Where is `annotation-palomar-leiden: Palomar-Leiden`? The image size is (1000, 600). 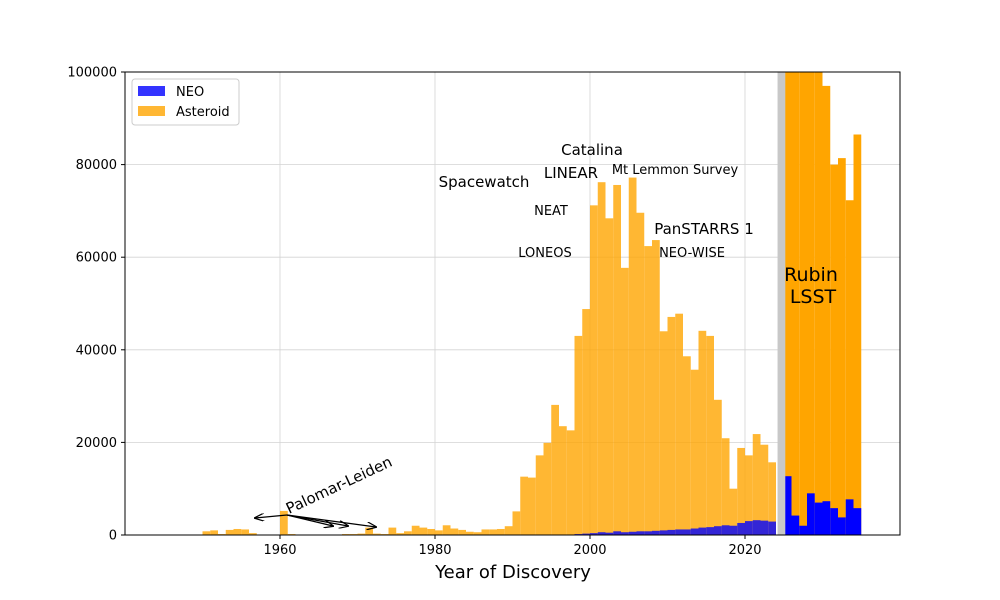
annotation-palomar-leiden: Palomar-Leiden is located at coordinates (339, 485).